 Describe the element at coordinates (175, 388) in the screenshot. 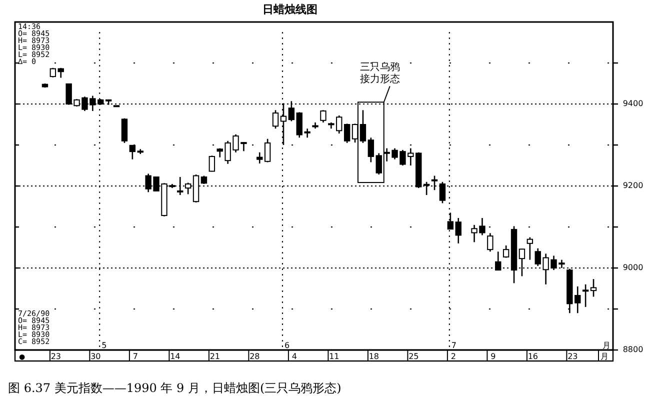

I see `caption: 图 6.37 美元指数——1990 年 9 月，日蜡烛图(三只乌鸦形态)` at that location.